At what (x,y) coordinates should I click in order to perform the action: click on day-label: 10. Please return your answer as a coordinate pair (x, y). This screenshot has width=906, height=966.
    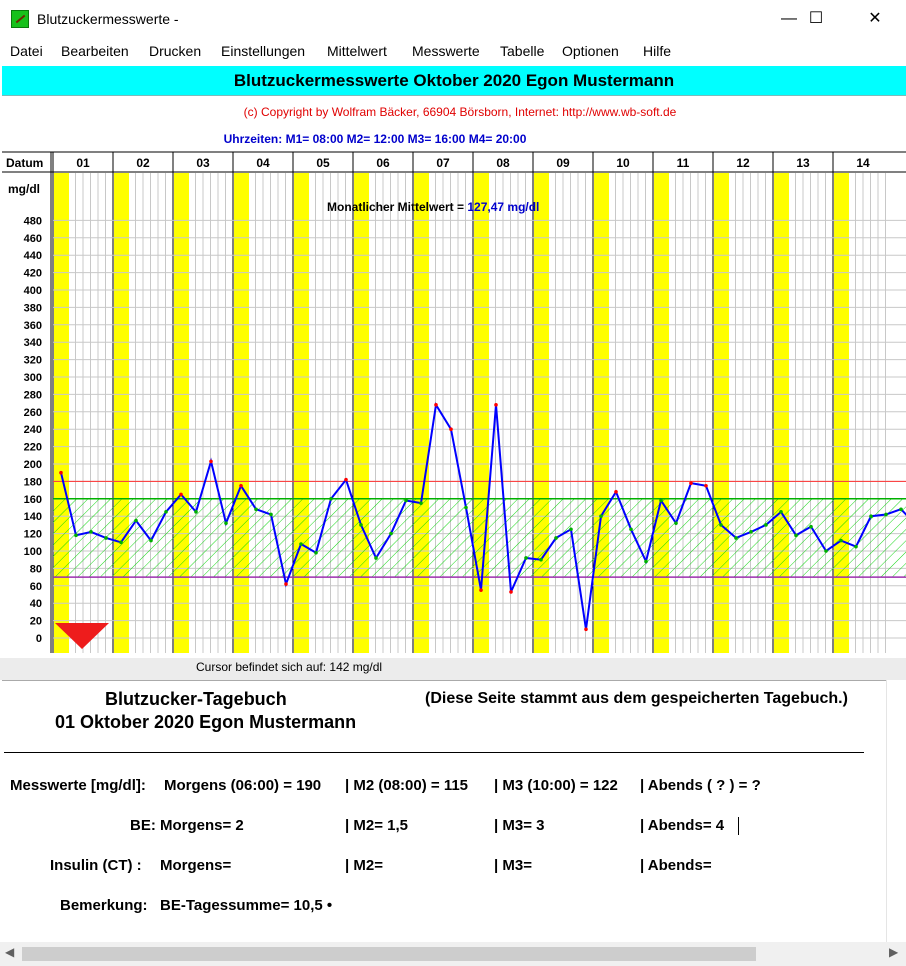
    Looking at the image, I should click on (623, 163).